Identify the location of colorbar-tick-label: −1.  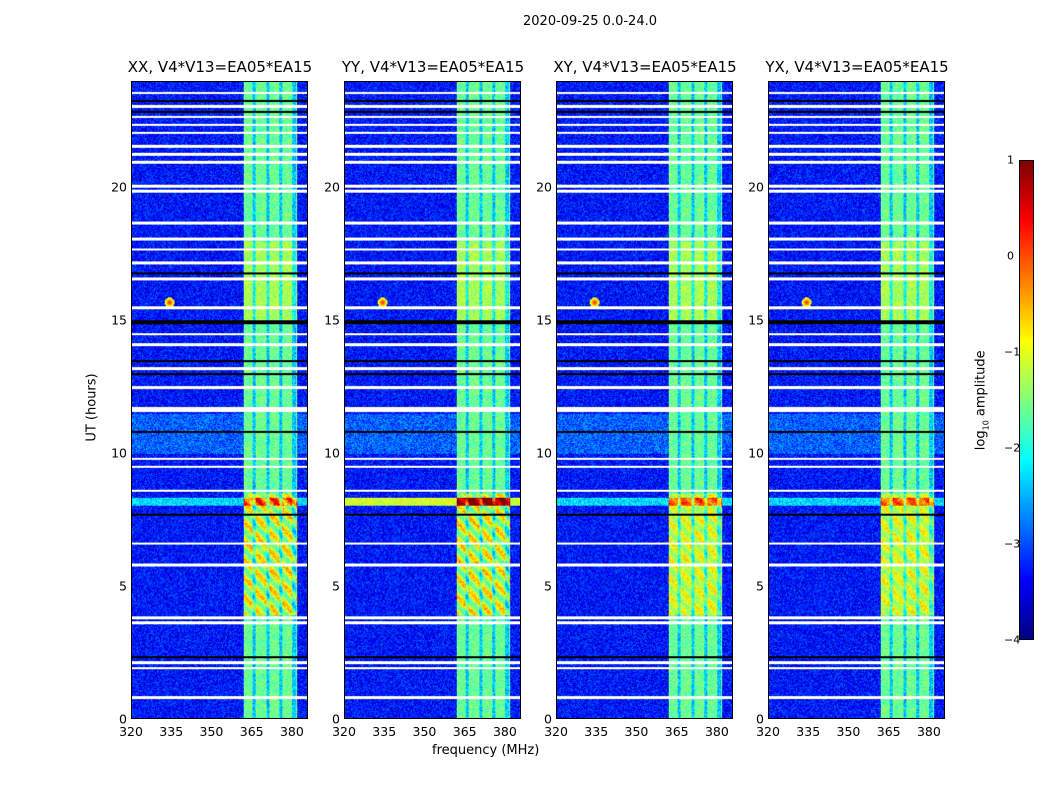
(1012, 352).